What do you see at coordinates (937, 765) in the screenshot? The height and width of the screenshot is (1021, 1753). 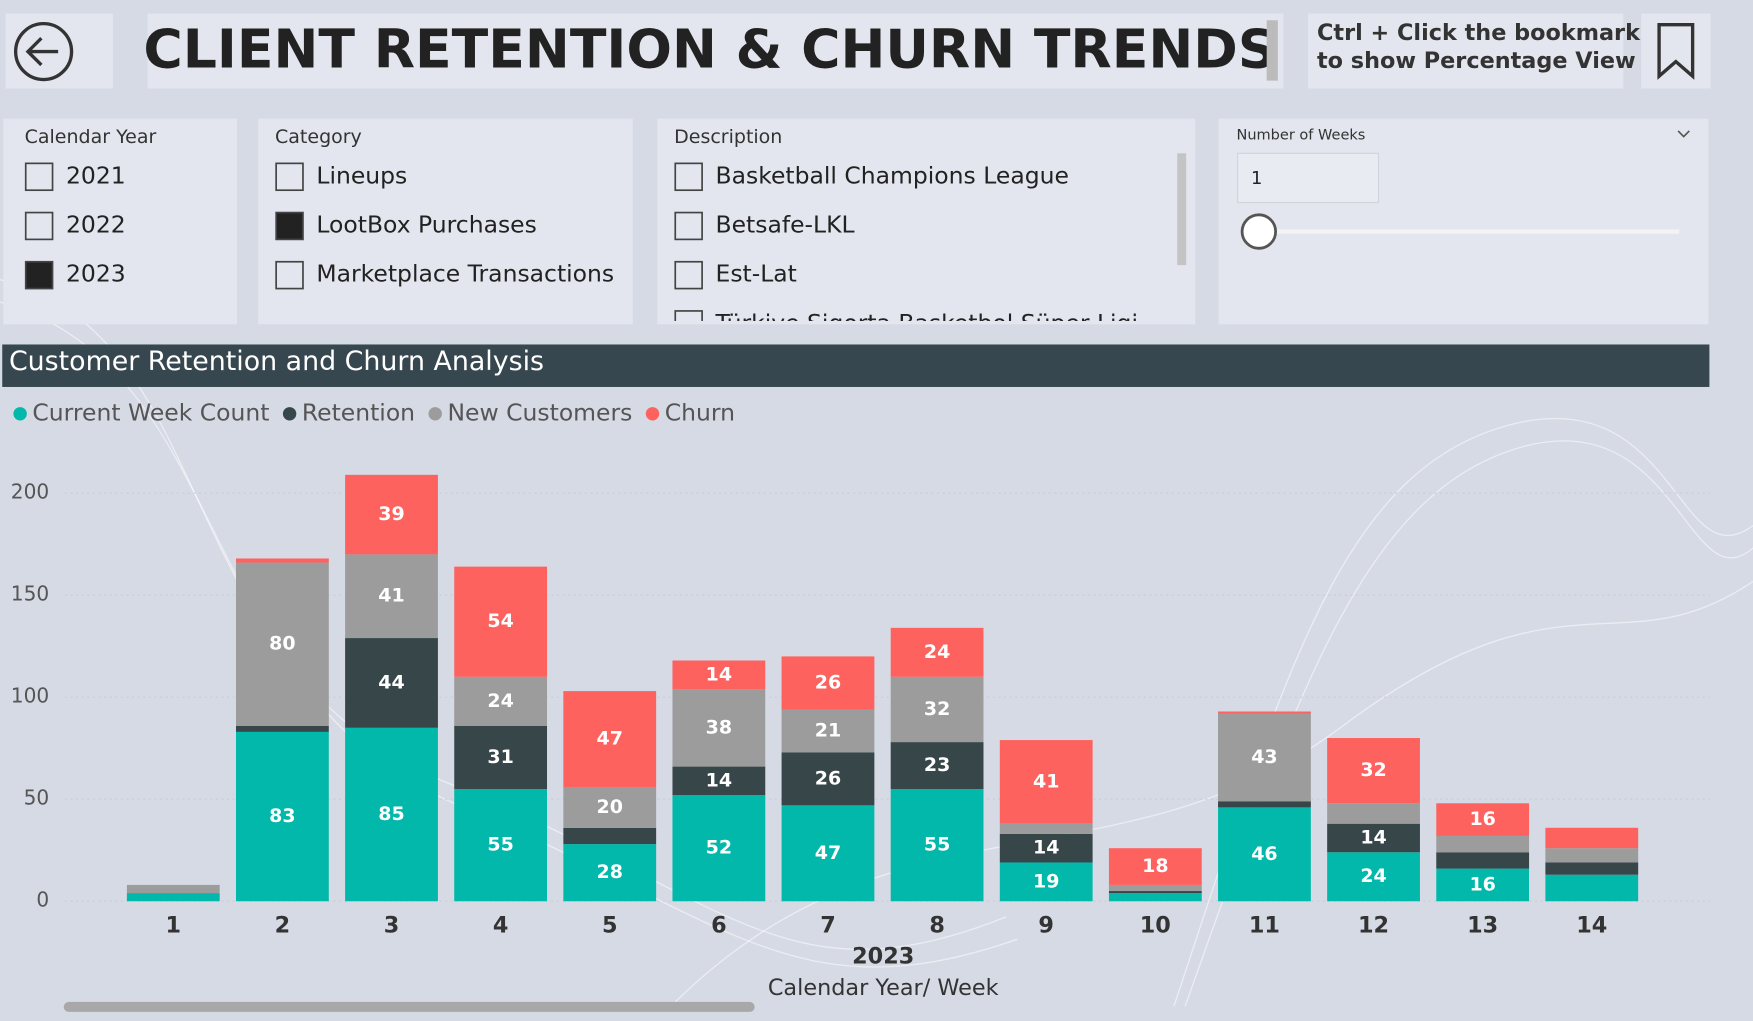 I see `data-label: 23` at bounding box center [937, 765].